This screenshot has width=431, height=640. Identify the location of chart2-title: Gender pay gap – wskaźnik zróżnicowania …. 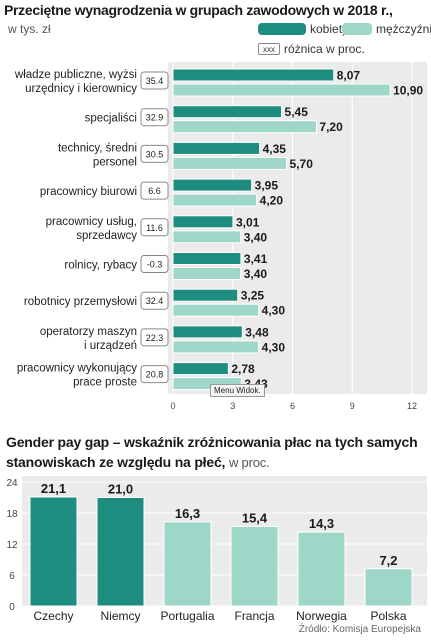
(212, 452).